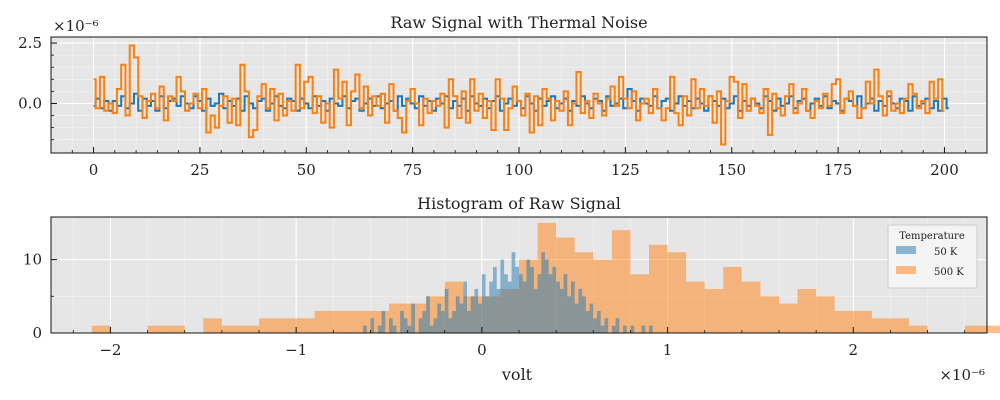 The height and width of the screenshot is (400, 1000). What do you see at coordinates (30, 103) in the screenshot?
I see `top-y-tick-label: 0.0` at bounding box center [30, 103].